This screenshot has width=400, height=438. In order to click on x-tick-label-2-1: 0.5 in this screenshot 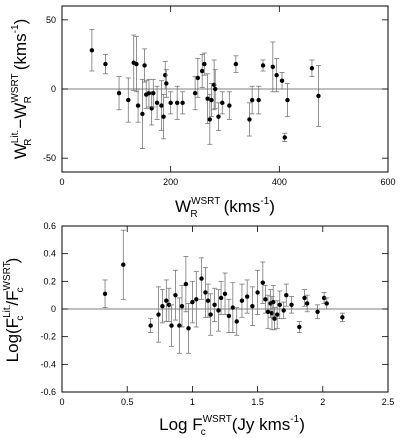, I will do `click(127, 402)`.